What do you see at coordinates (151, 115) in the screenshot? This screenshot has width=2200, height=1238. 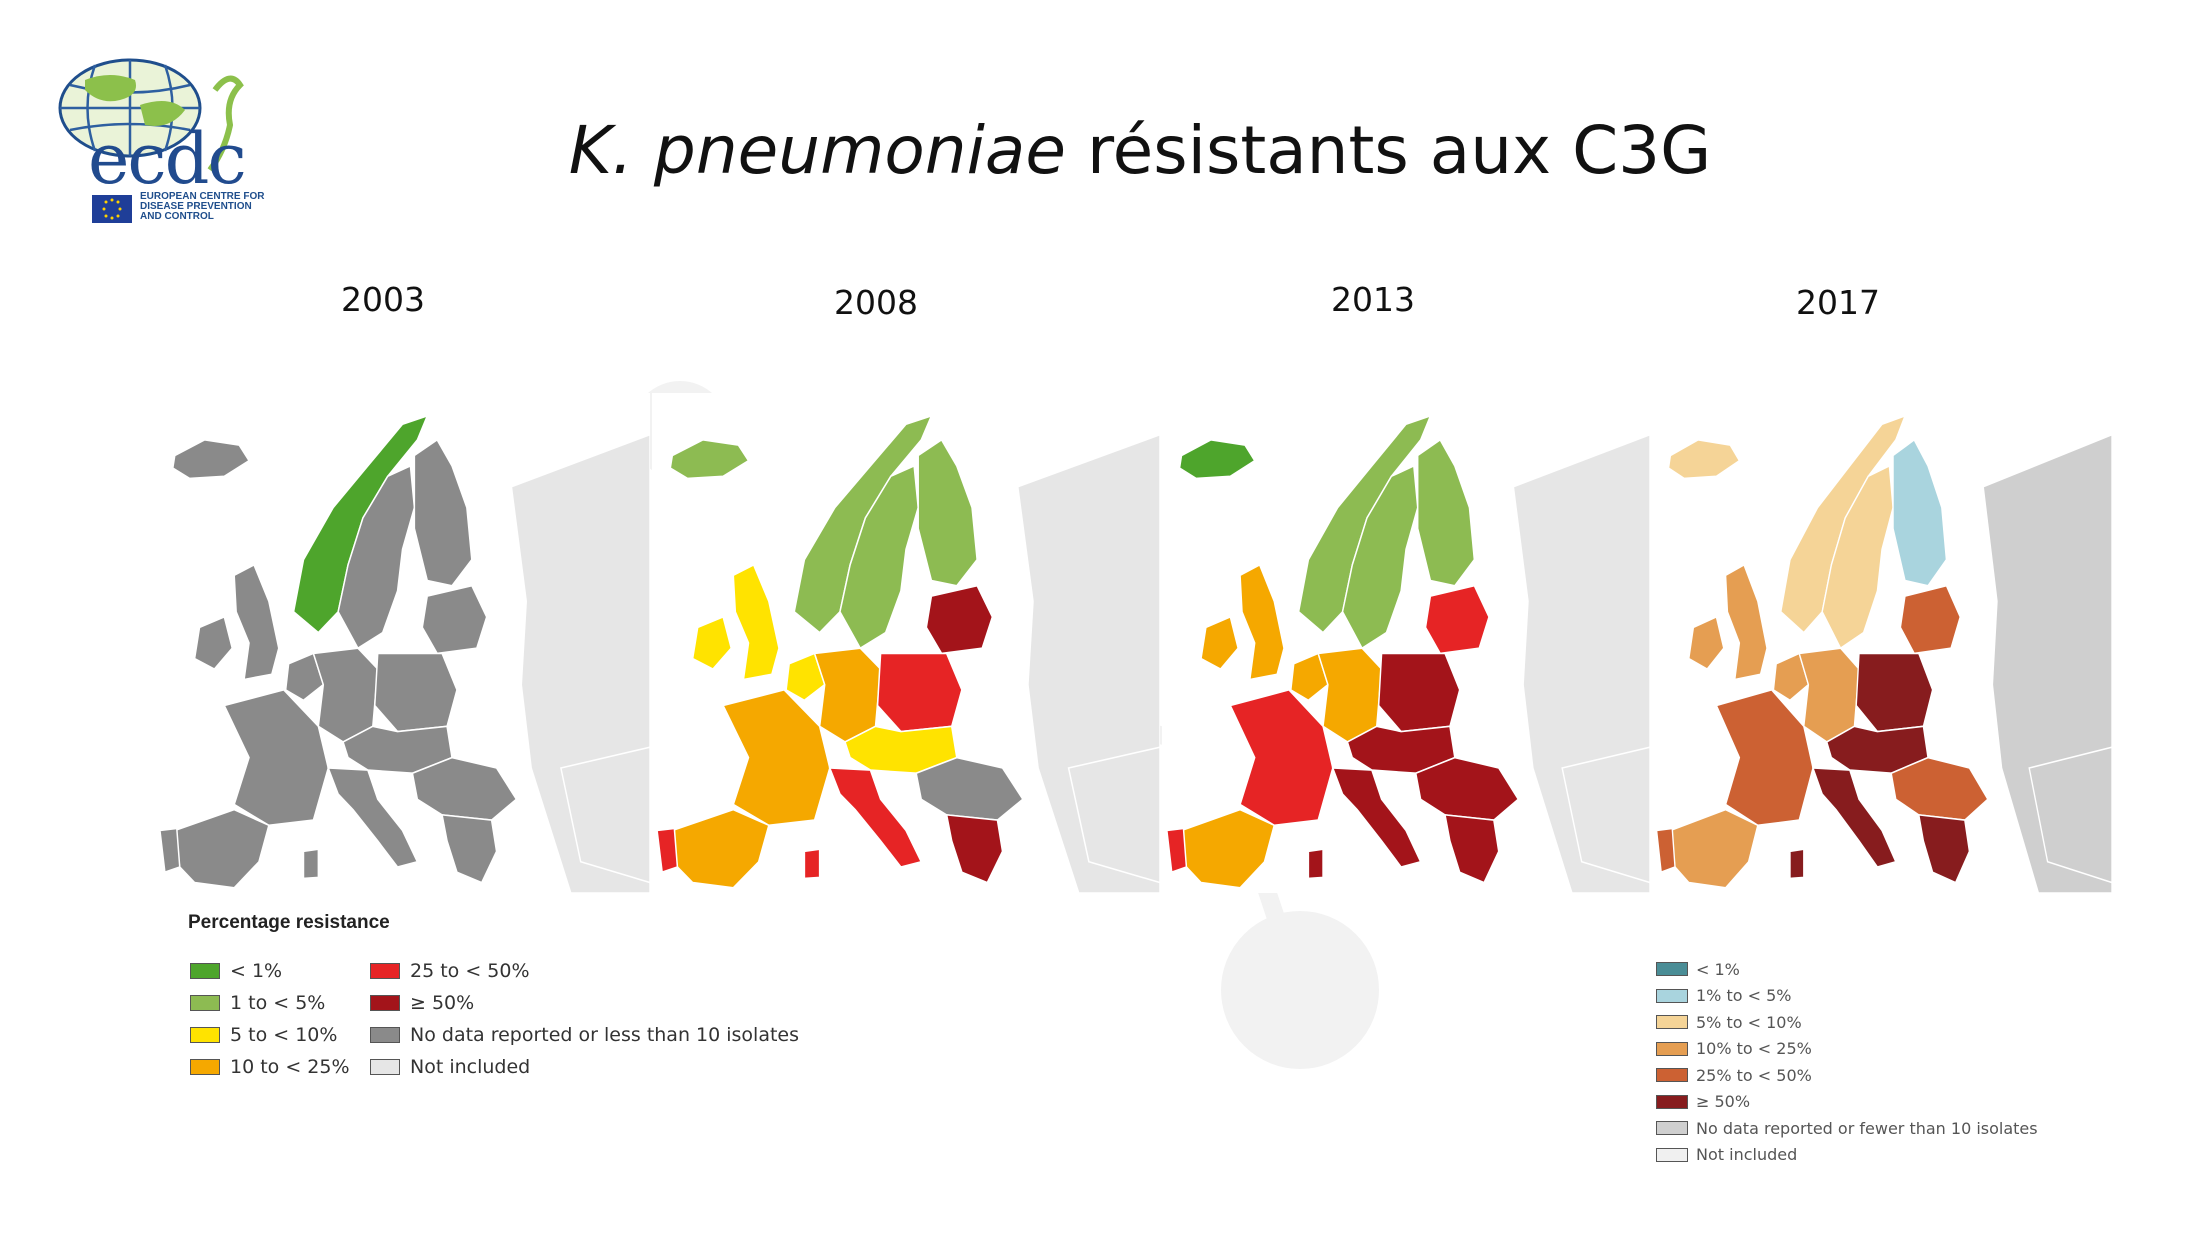 I see `globe-icon` at bounding box center [151, 115].